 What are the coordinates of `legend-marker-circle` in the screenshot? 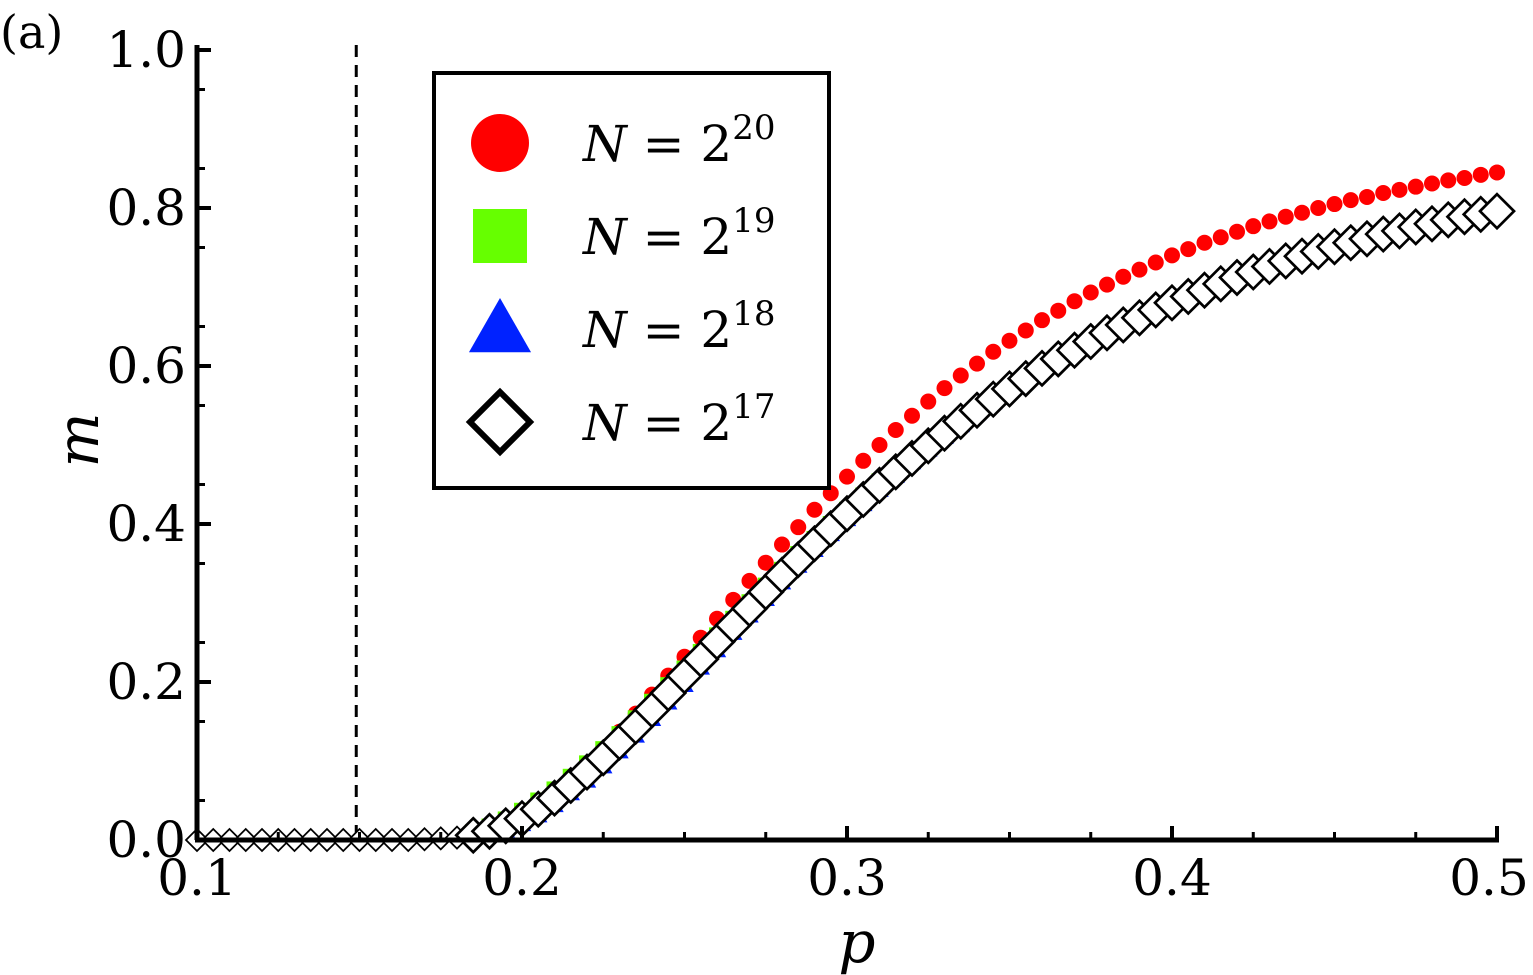 It's located at (500, 143).